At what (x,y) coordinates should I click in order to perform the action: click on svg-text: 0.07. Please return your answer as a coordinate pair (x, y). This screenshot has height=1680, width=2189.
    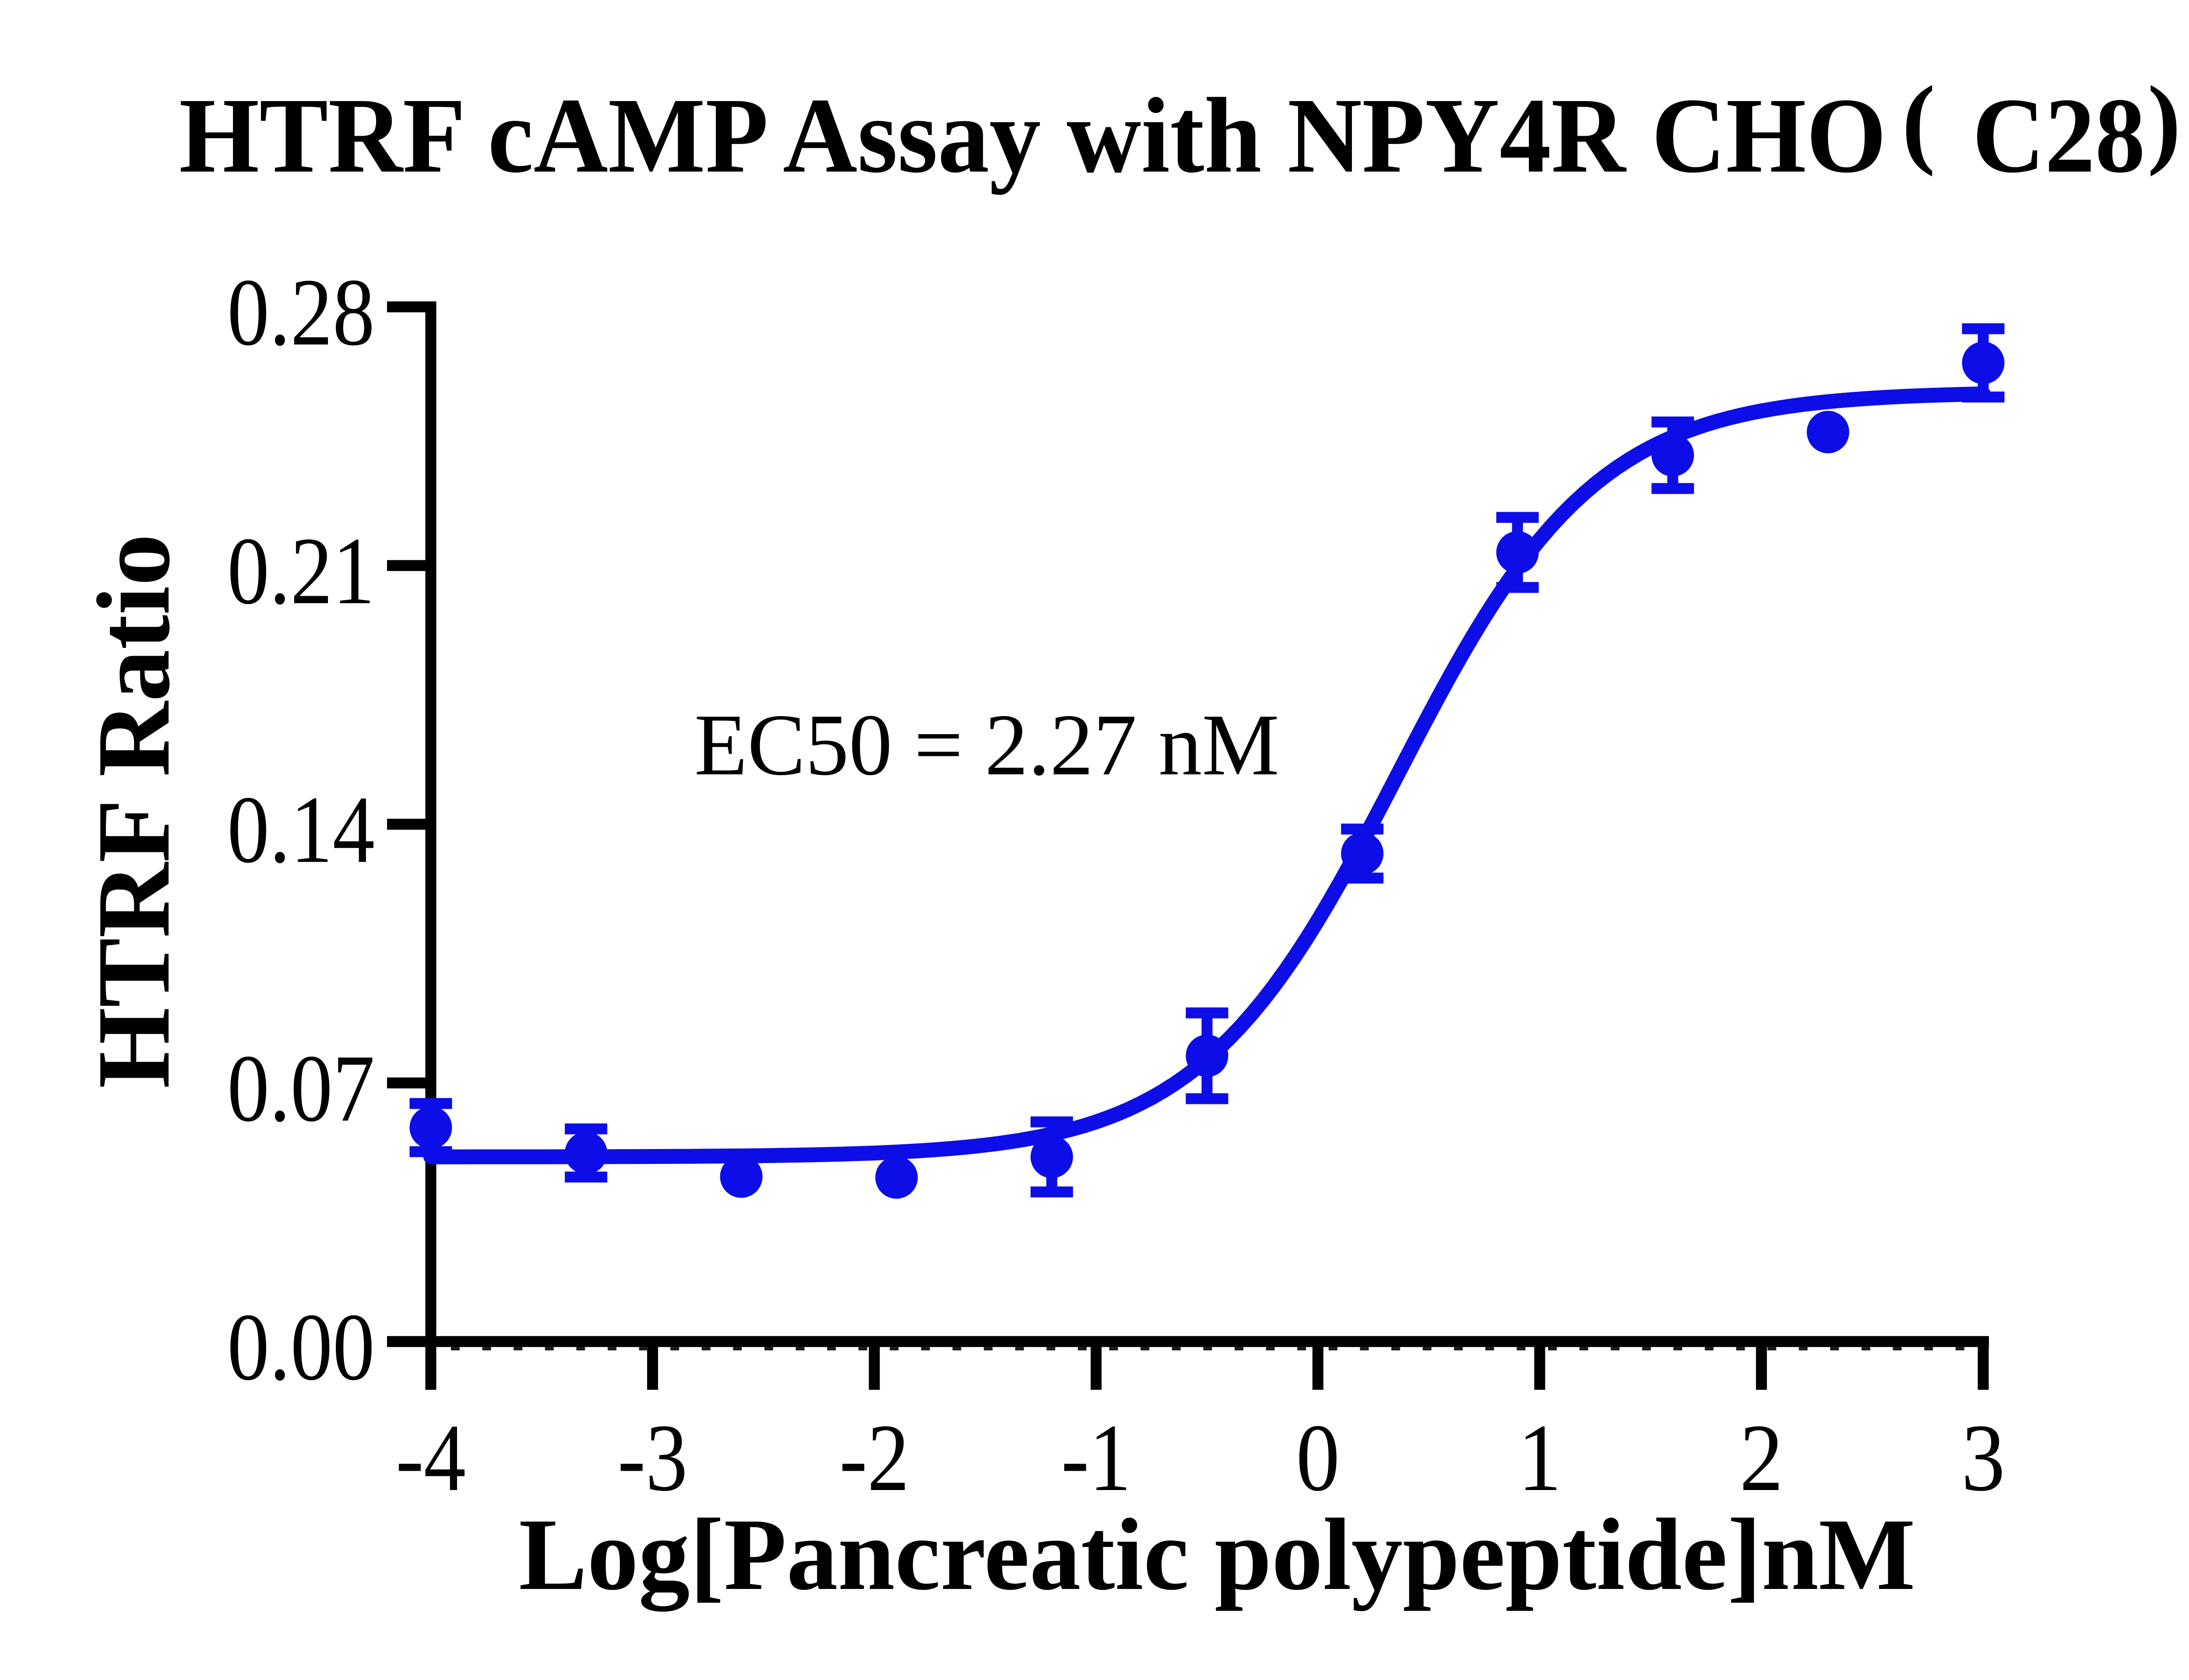
    Looking at the image, I should click on (301, 1088).